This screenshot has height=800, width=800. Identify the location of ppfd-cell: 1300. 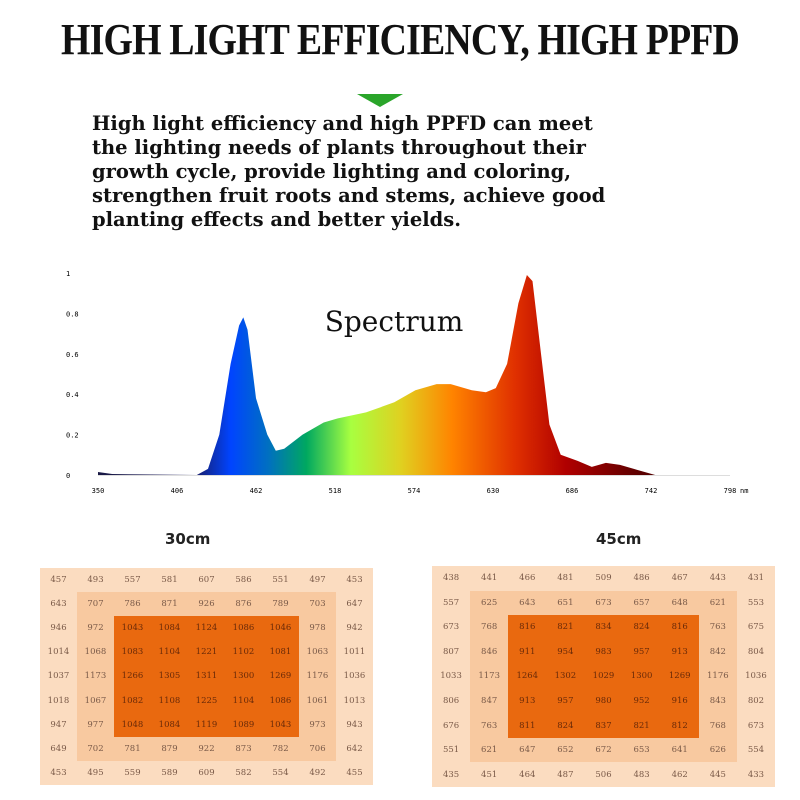
(641, 676).